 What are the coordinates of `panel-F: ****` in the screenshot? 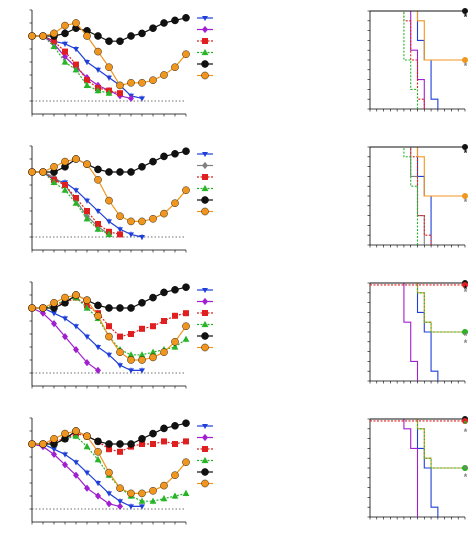 It's located at (417, 332).